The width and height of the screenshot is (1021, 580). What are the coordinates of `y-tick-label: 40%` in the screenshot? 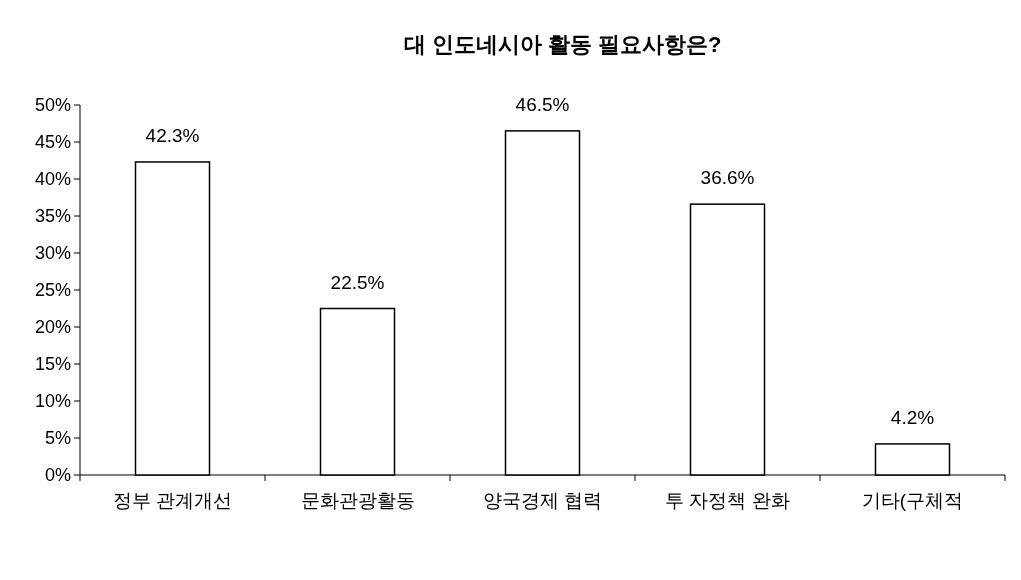 It's located at (52, 179).